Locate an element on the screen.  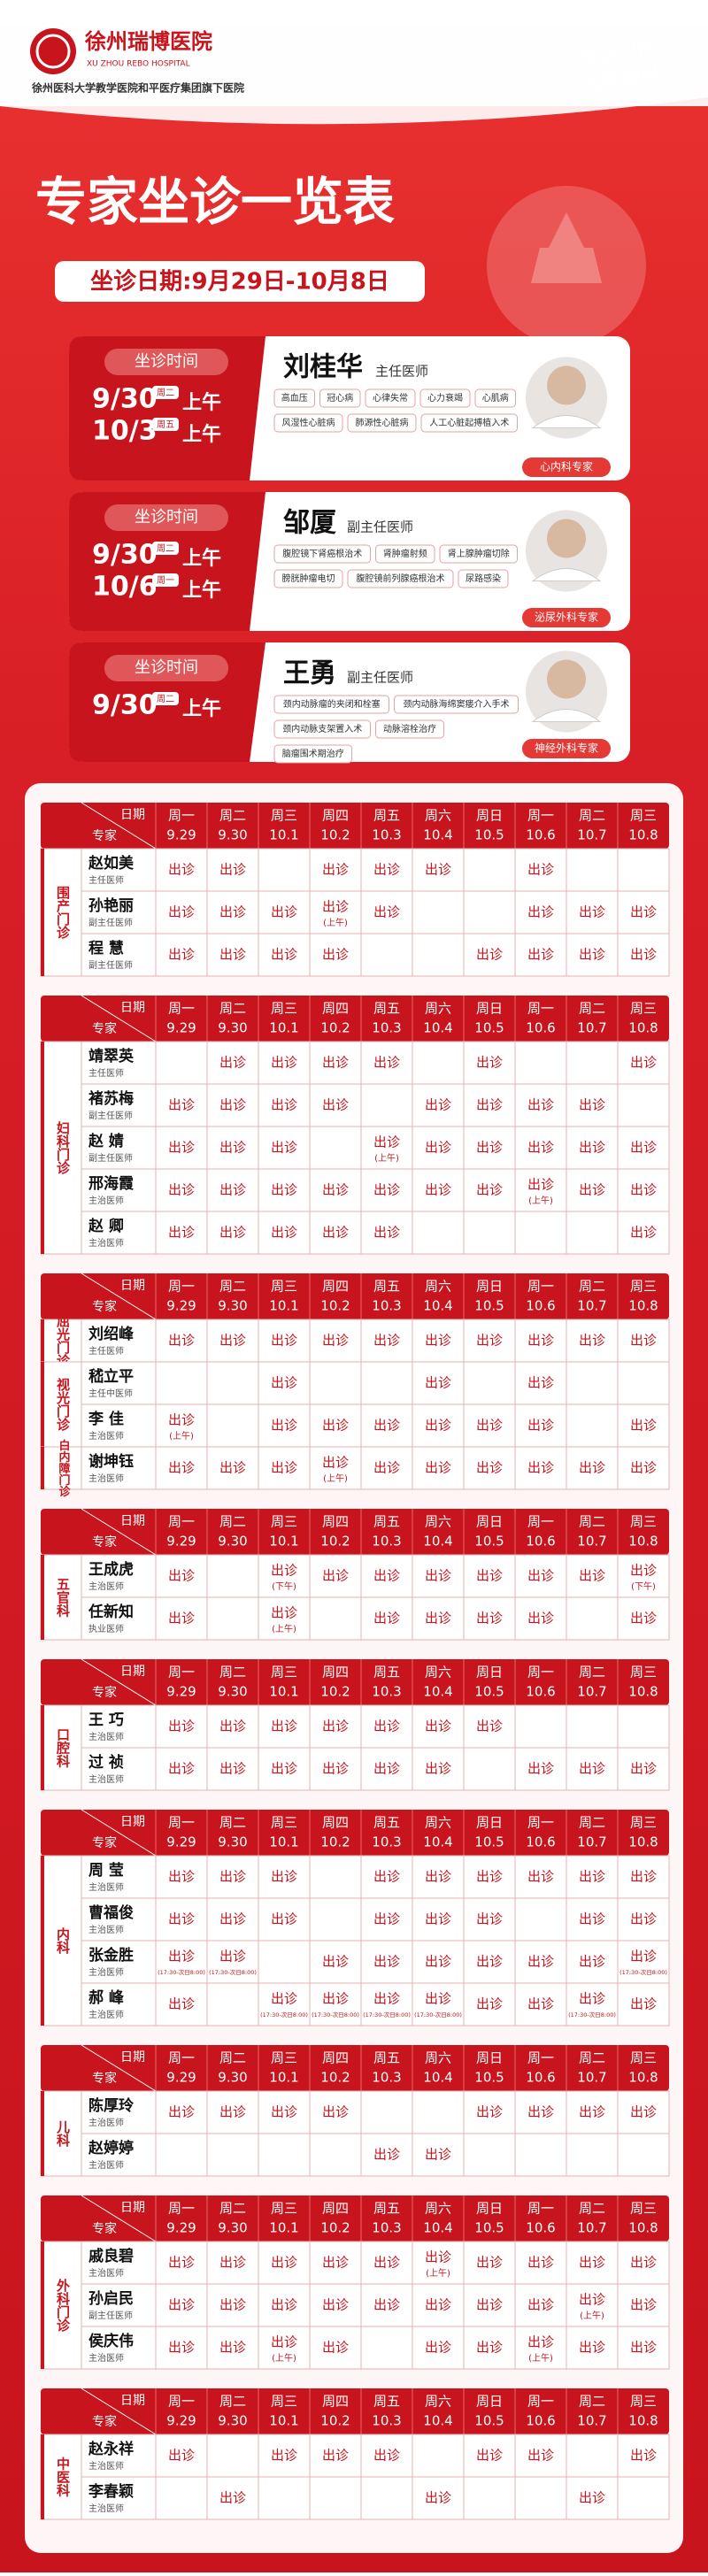
doctor-name: 王勇 is located at coordinates (309, 673).